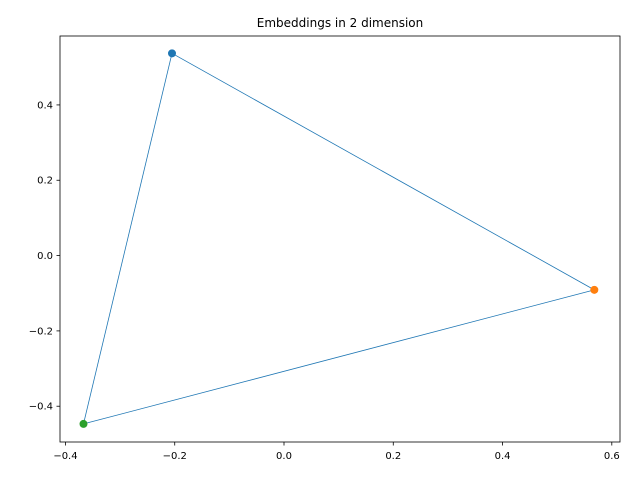 This screenshot has height=480, width=640. I want to click on y-tick-label: 0.2, so click(45, 181).